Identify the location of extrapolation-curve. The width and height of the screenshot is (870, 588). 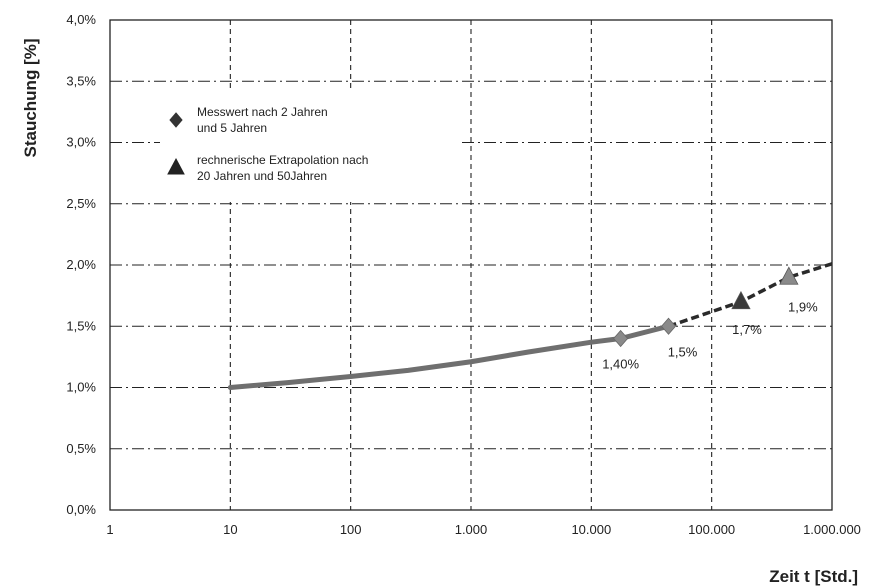
(750, 295).